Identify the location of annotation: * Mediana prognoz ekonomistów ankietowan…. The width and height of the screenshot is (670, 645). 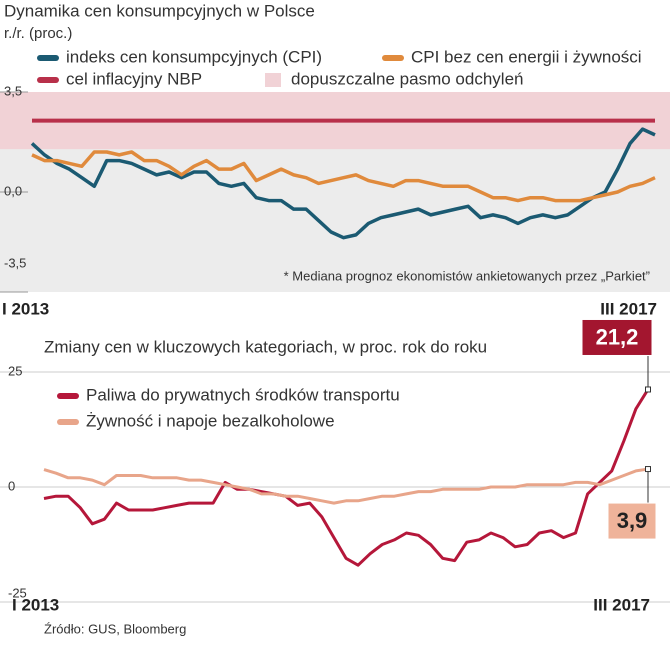
(467, 275).